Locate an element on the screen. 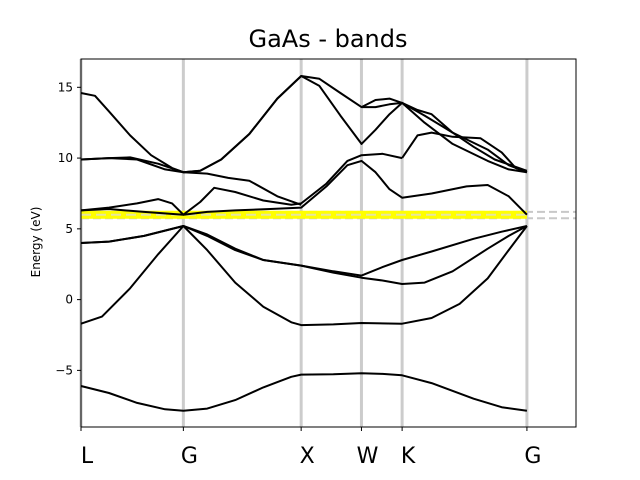 This screenshot has width=640, height=480. y-tick-label: 0 is located at coordinates (69, 300).